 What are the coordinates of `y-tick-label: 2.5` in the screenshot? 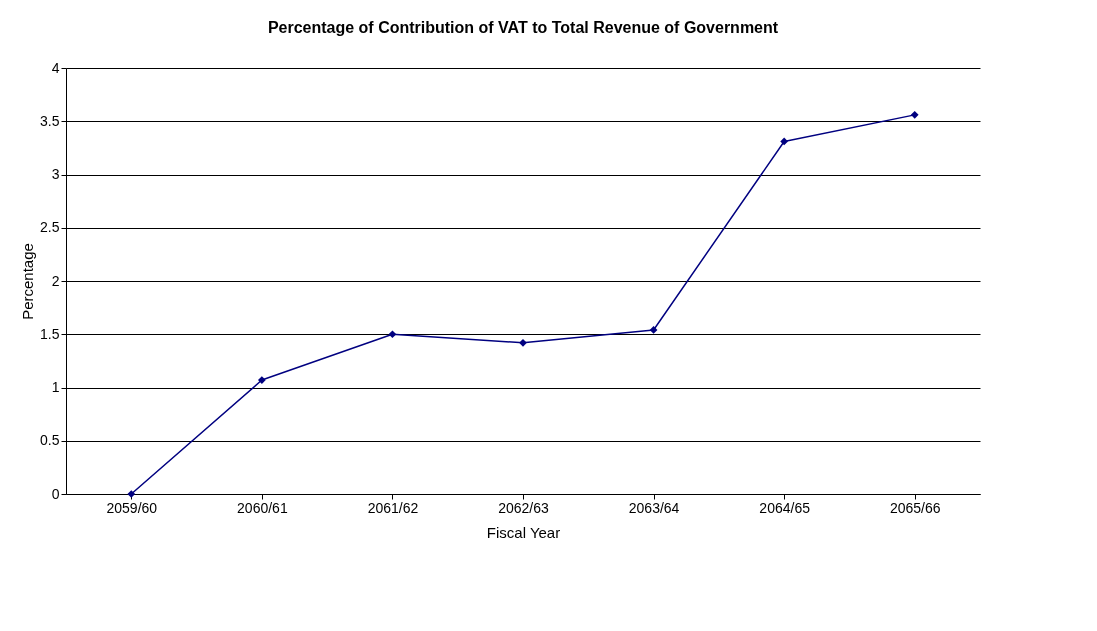 It's located at (50, 227).